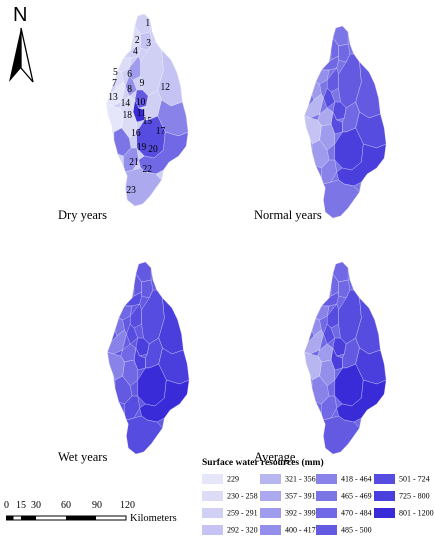 The width and height of the screenshot is (435, 550). I want to click on legend-item: 485 - 500, so click(344, 531).